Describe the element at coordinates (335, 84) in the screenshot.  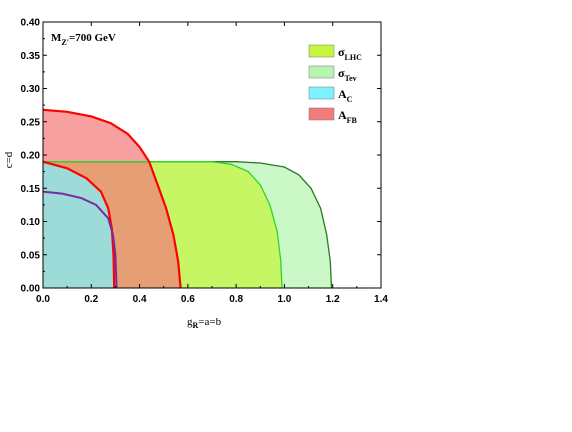
I see `legend: σLHC σTev AC AFB` at that location.